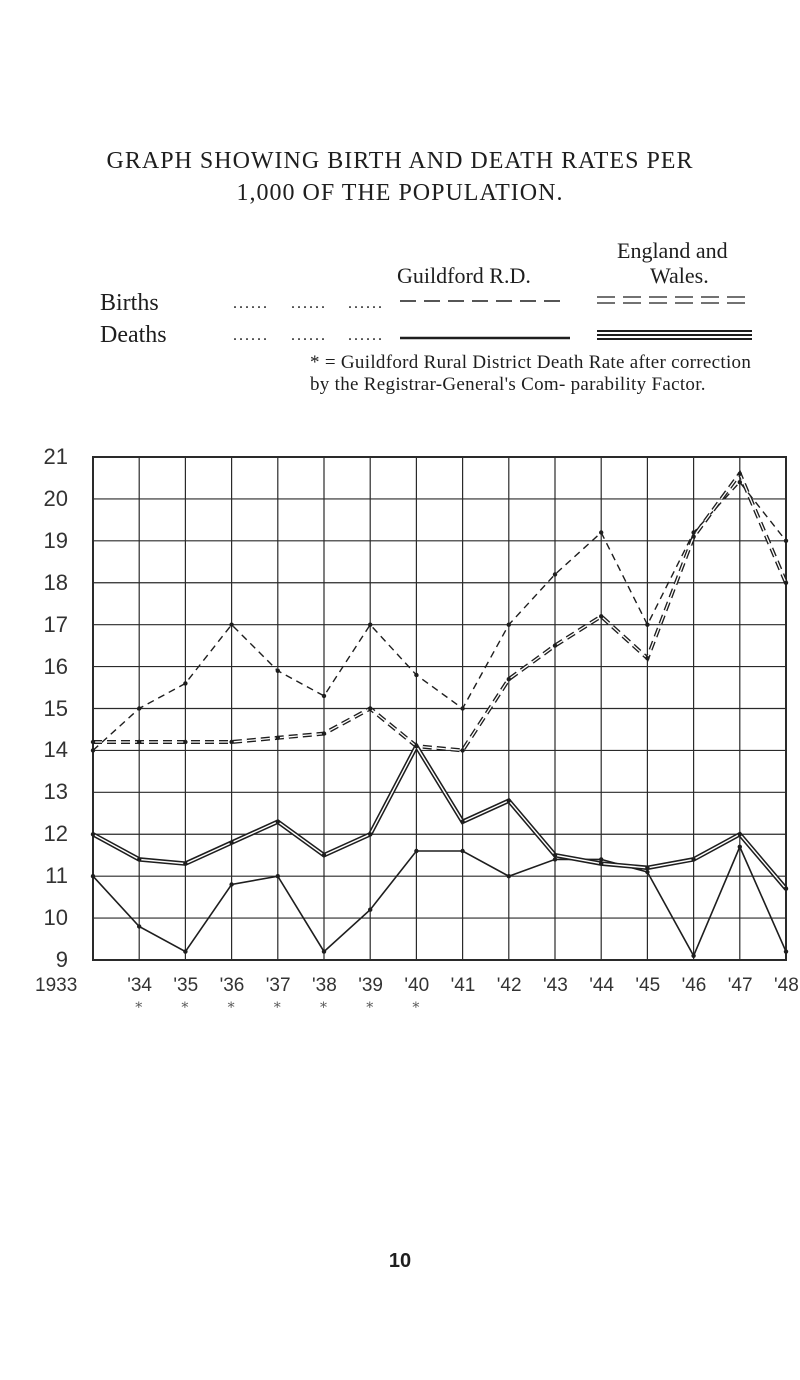 The width and height of the screenshot is (800, 1380). Describe the element at coordinates (55, 582) in the screenshot. I see `y-tick-label: 18` at that location.